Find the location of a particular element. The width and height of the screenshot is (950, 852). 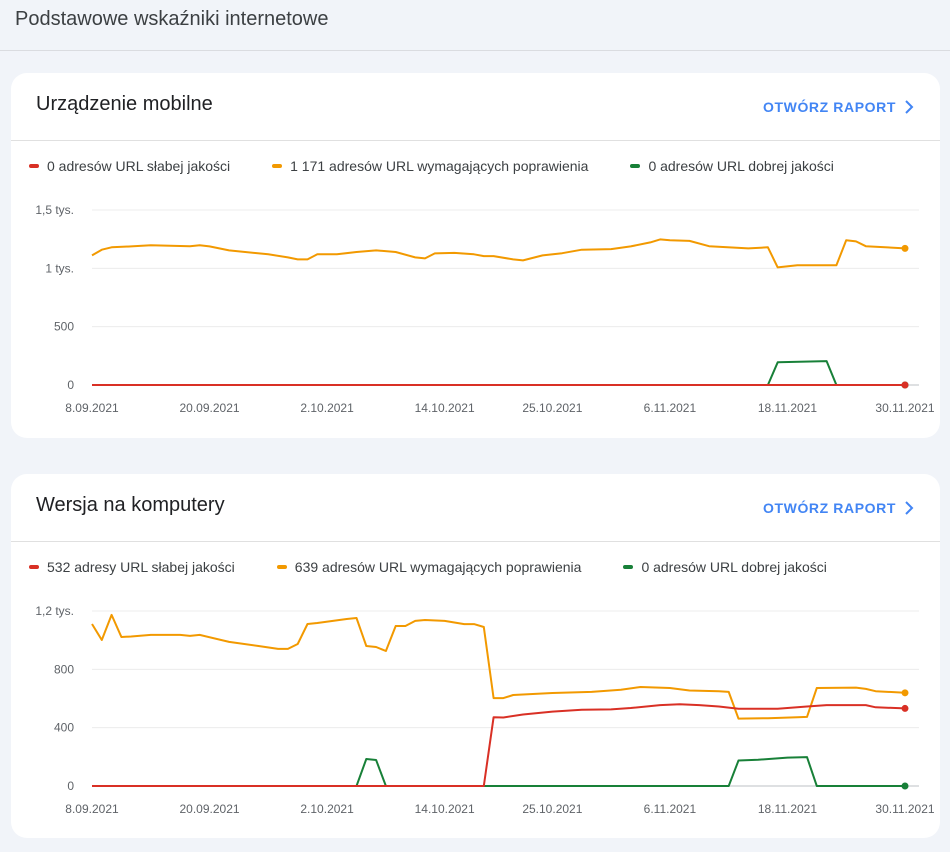

series-end-point-good is located at coordinates (905, 786).